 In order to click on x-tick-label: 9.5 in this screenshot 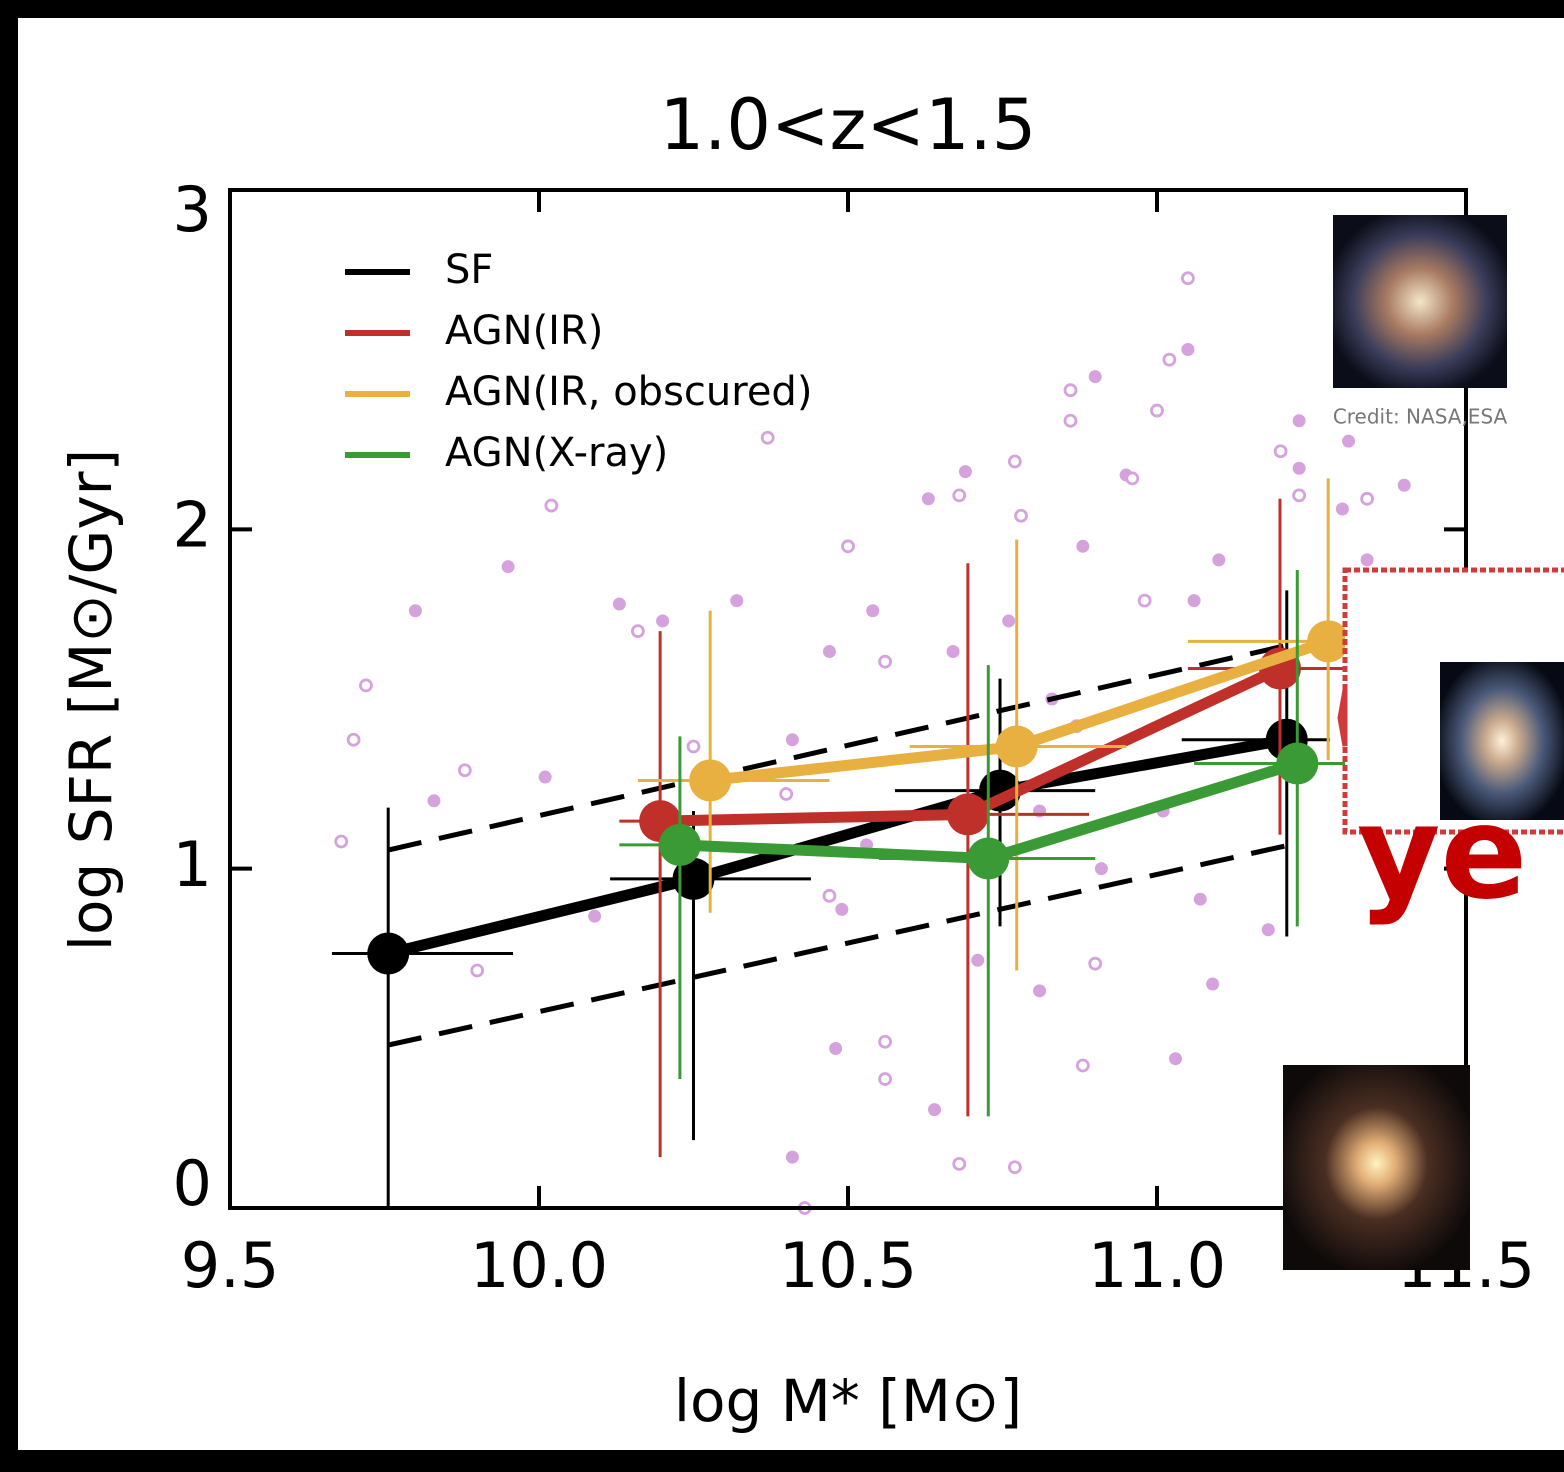, I will do `click(230, 1265)`.